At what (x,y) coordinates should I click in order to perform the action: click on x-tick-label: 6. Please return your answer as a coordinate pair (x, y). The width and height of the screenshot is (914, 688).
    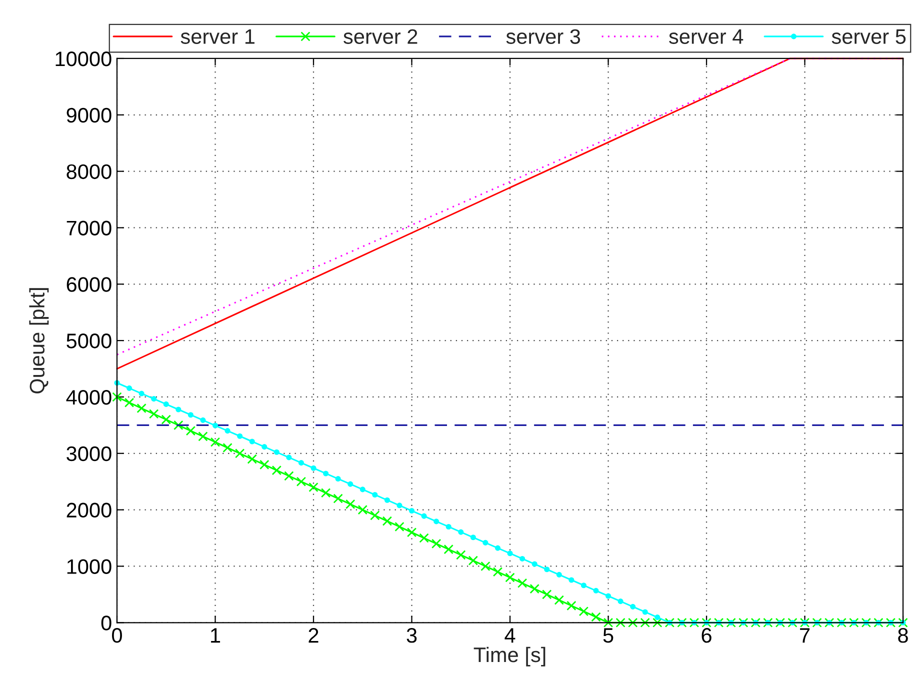
    Looking at the image, I should click on (707, 635).